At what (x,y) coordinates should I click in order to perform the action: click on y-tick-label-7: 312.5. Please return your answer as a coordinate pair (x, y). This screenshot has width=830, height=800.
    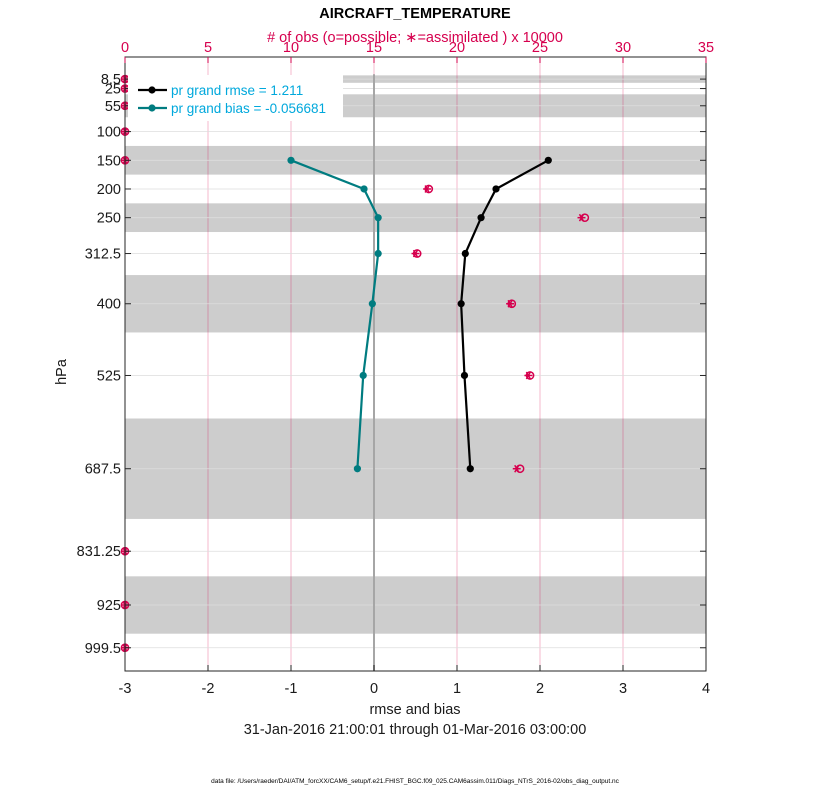
    Looking at the image, I should click on (103, 255).